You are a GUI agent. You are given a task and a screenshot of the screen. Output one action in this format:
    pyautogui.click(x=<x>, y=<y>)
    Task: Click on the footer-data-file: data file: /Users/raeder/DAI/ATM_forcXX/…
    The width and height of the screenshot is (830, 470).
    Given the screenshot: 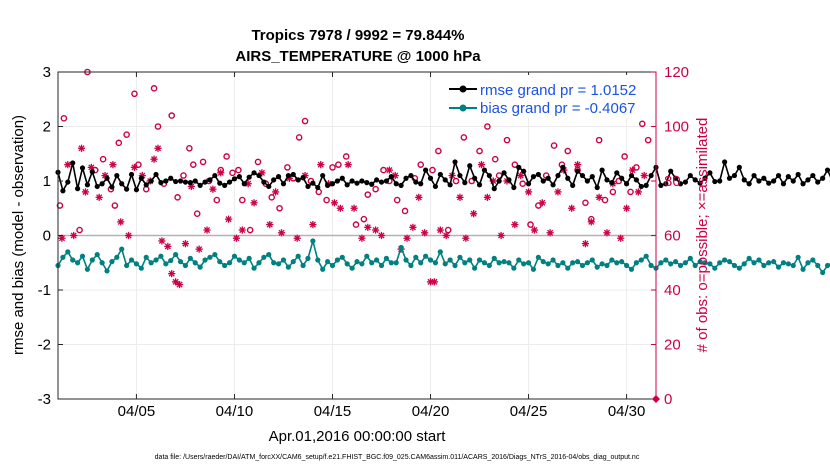 What is the action you would take?
    pyautogui.click(x=397, y=457)
    